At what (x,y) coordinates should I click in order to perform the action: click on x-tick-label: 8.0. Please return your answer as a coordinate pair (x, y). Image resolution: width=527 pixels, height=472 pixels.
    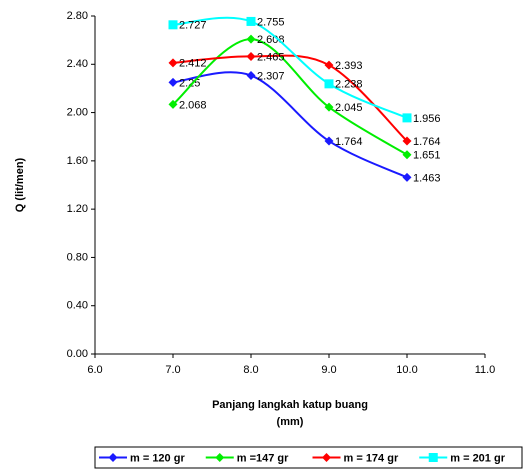
    Looking at the image, I should click on (250, 370).